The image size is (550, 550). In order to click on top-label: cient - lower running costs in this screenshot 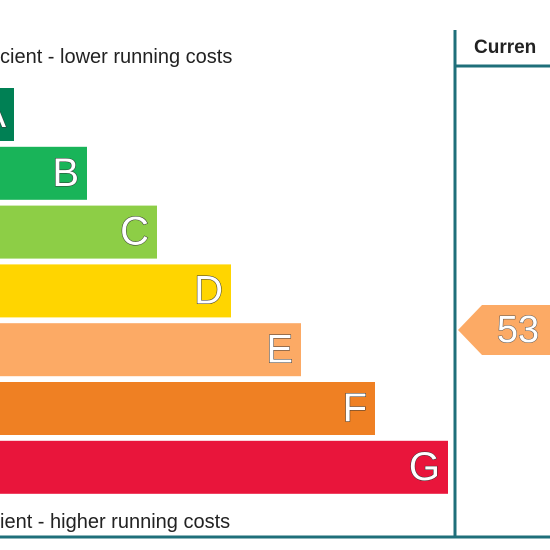, I will do `click(116, 57)`.